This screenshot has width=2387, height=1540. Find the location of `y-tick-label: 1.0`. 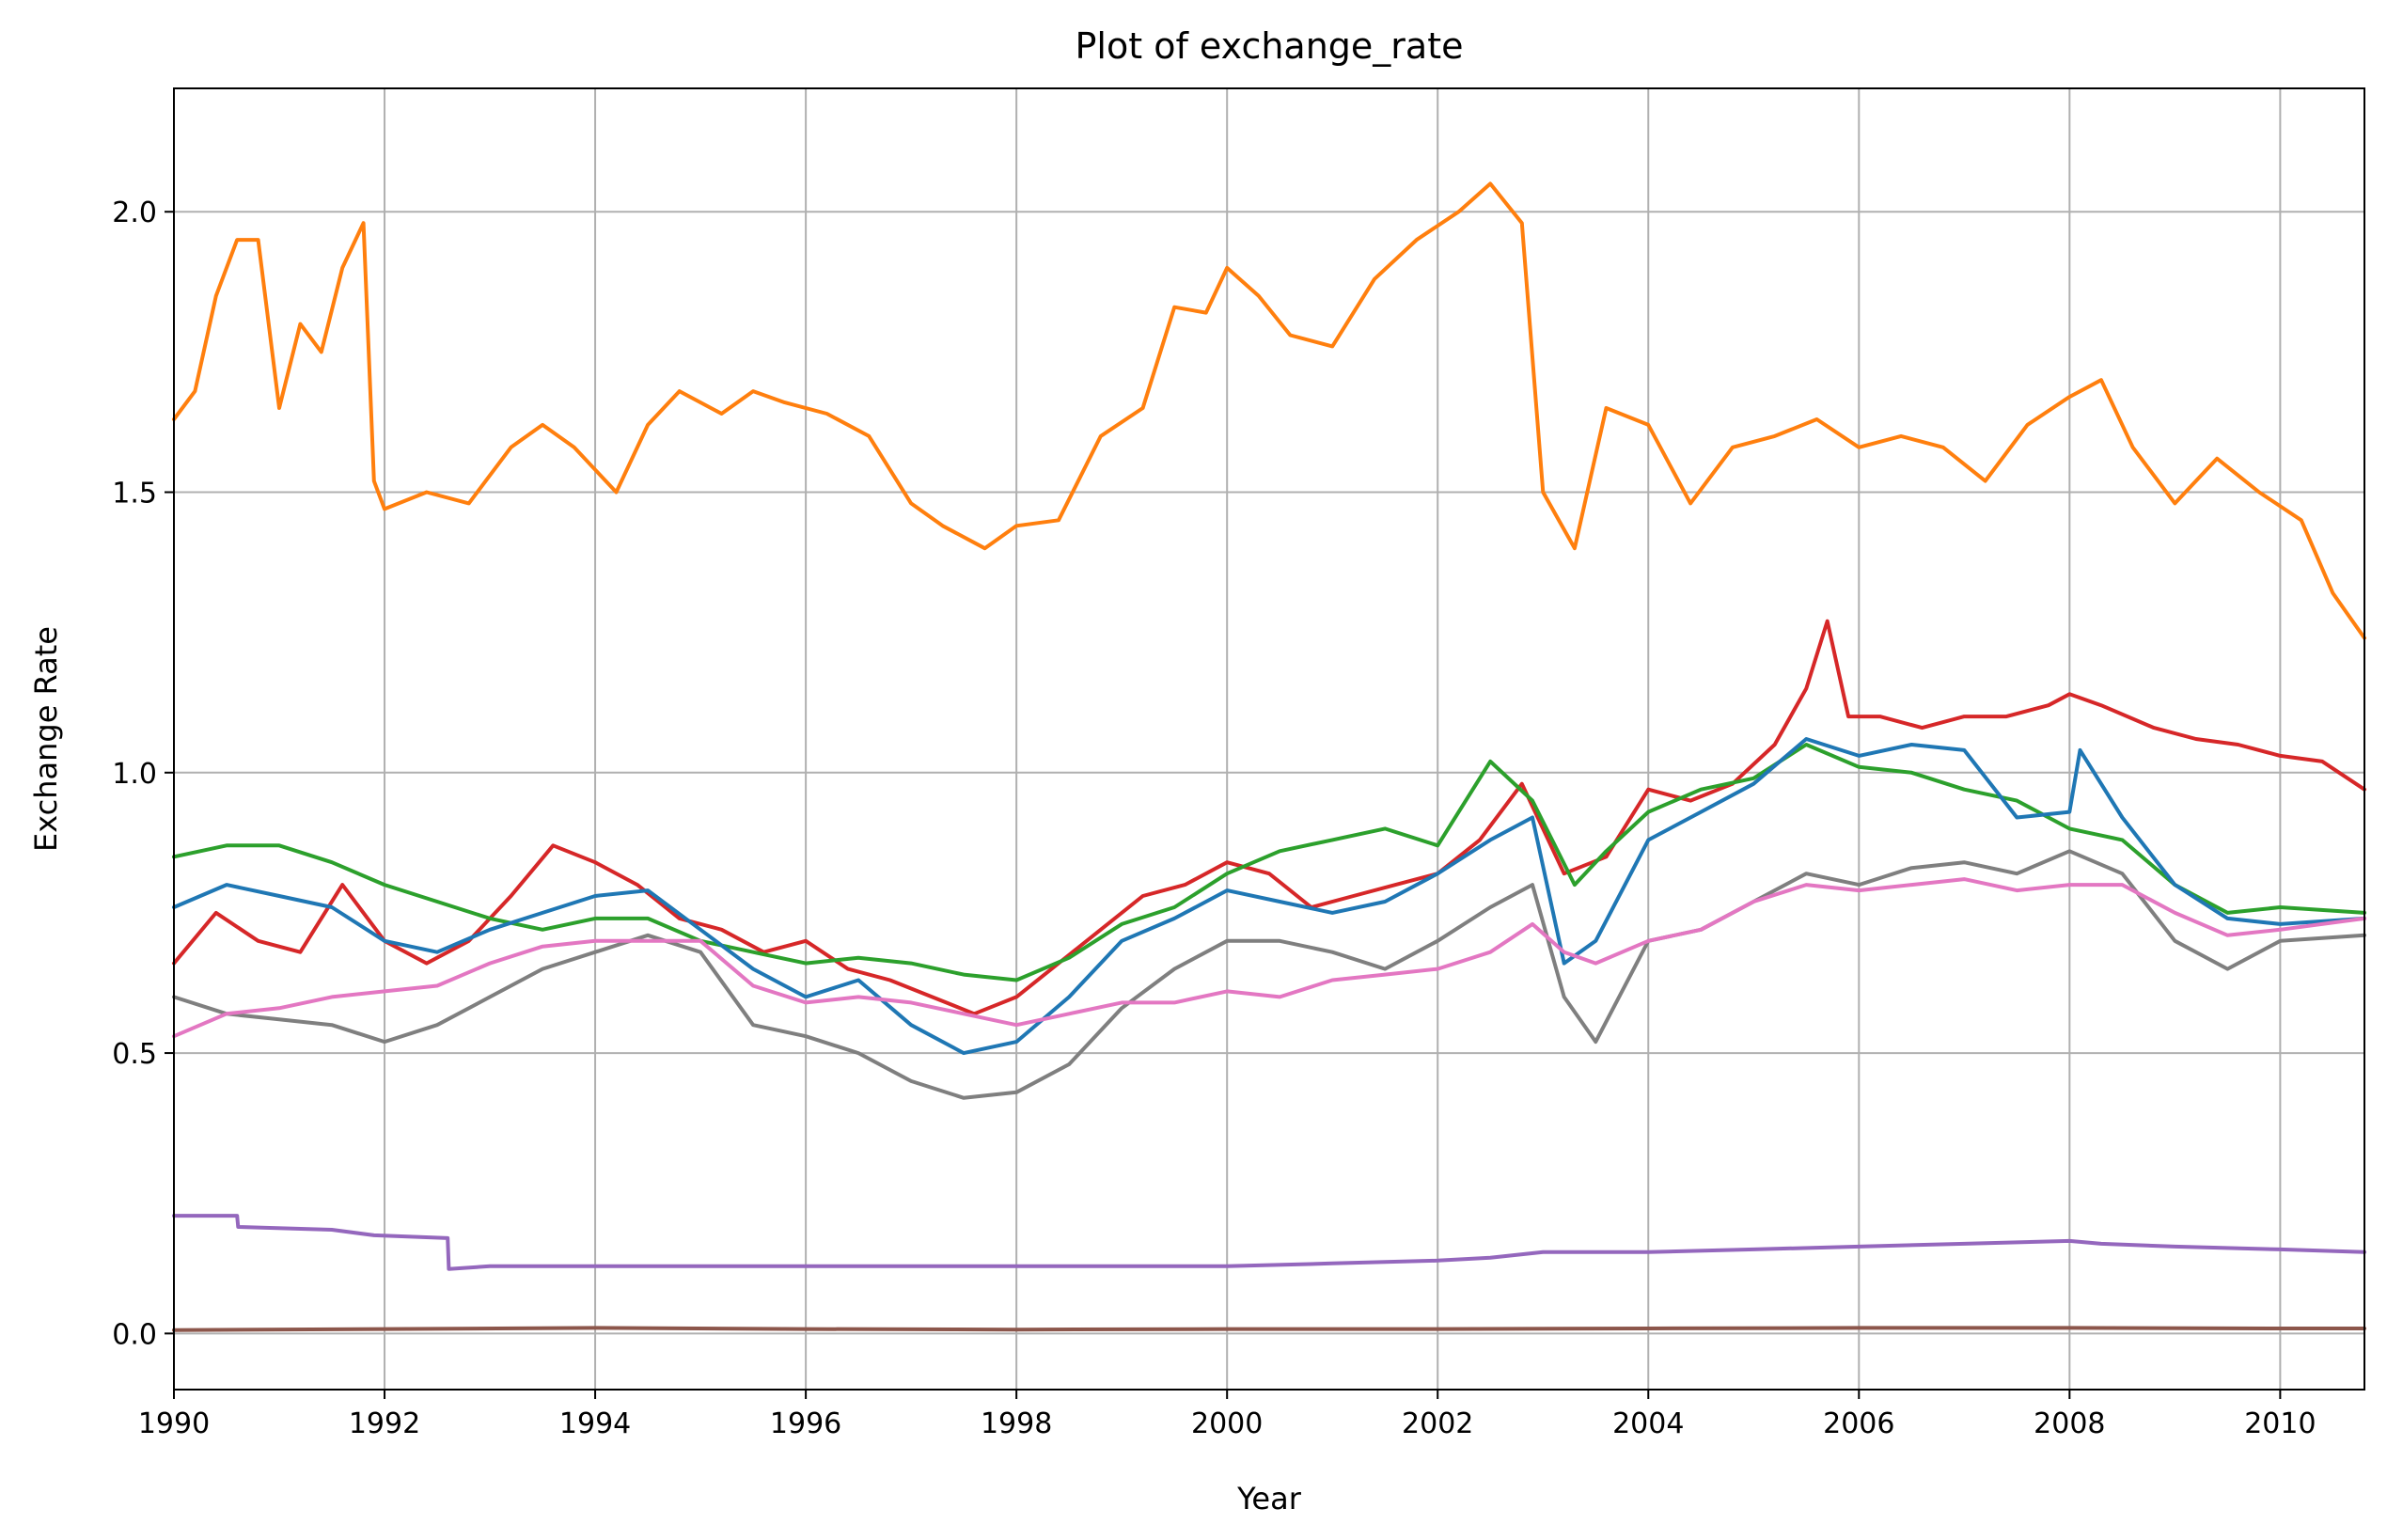

y-tick-label: 1.0 is located at coordinates (134, 775).